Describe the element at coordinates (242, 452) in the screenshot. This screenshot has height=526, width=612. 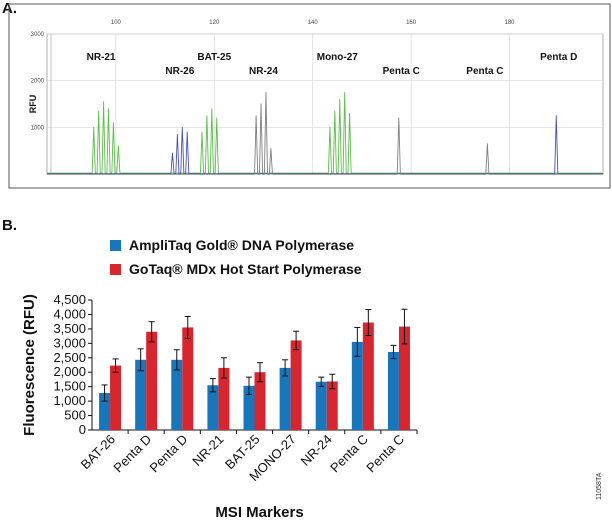
I see `bar-x-tick-label: BAT-25` at that location.